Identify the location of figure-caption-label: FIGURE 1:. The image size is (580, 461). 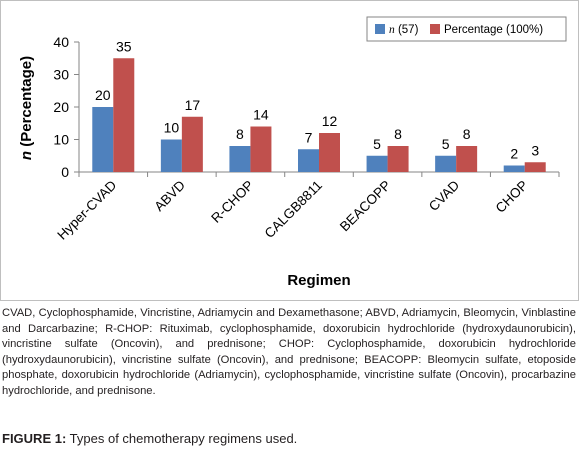
(34, 438).